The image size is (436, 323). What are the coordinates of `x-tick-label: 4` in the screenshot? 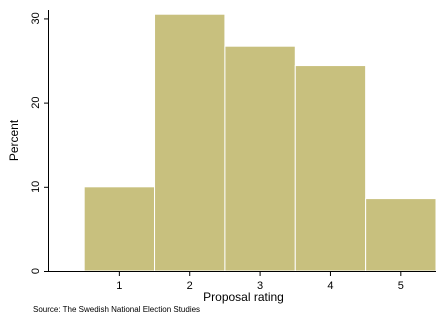 It's located at (330, 286).